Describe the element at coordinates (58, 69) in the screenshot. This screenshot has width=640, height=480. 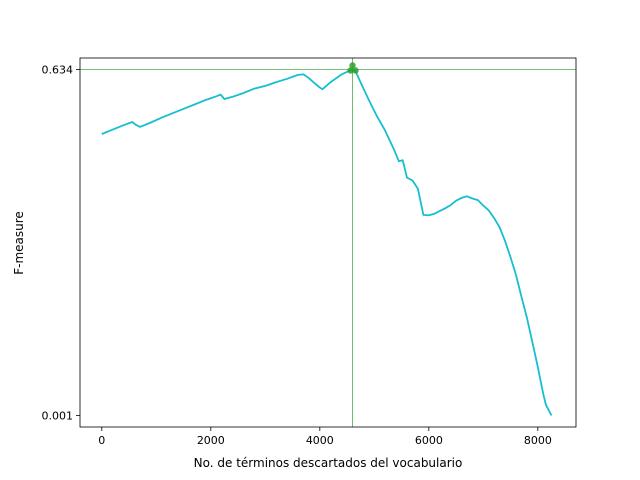
I see `y-tick-label: 0.634` at that location.